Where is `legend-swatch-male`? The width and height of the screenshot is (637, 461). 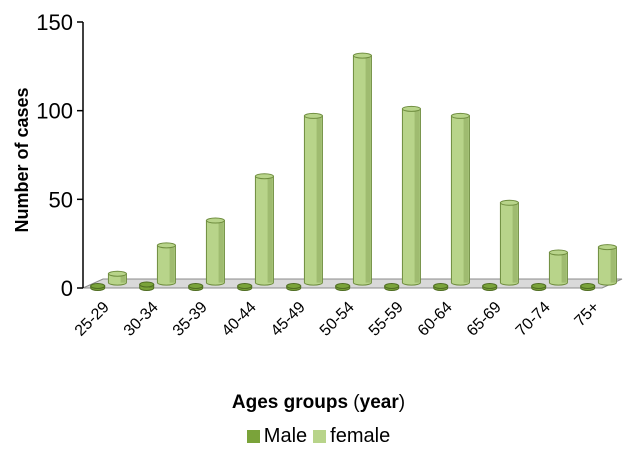
legend-swatch-male is located at coordinates (253, 436).